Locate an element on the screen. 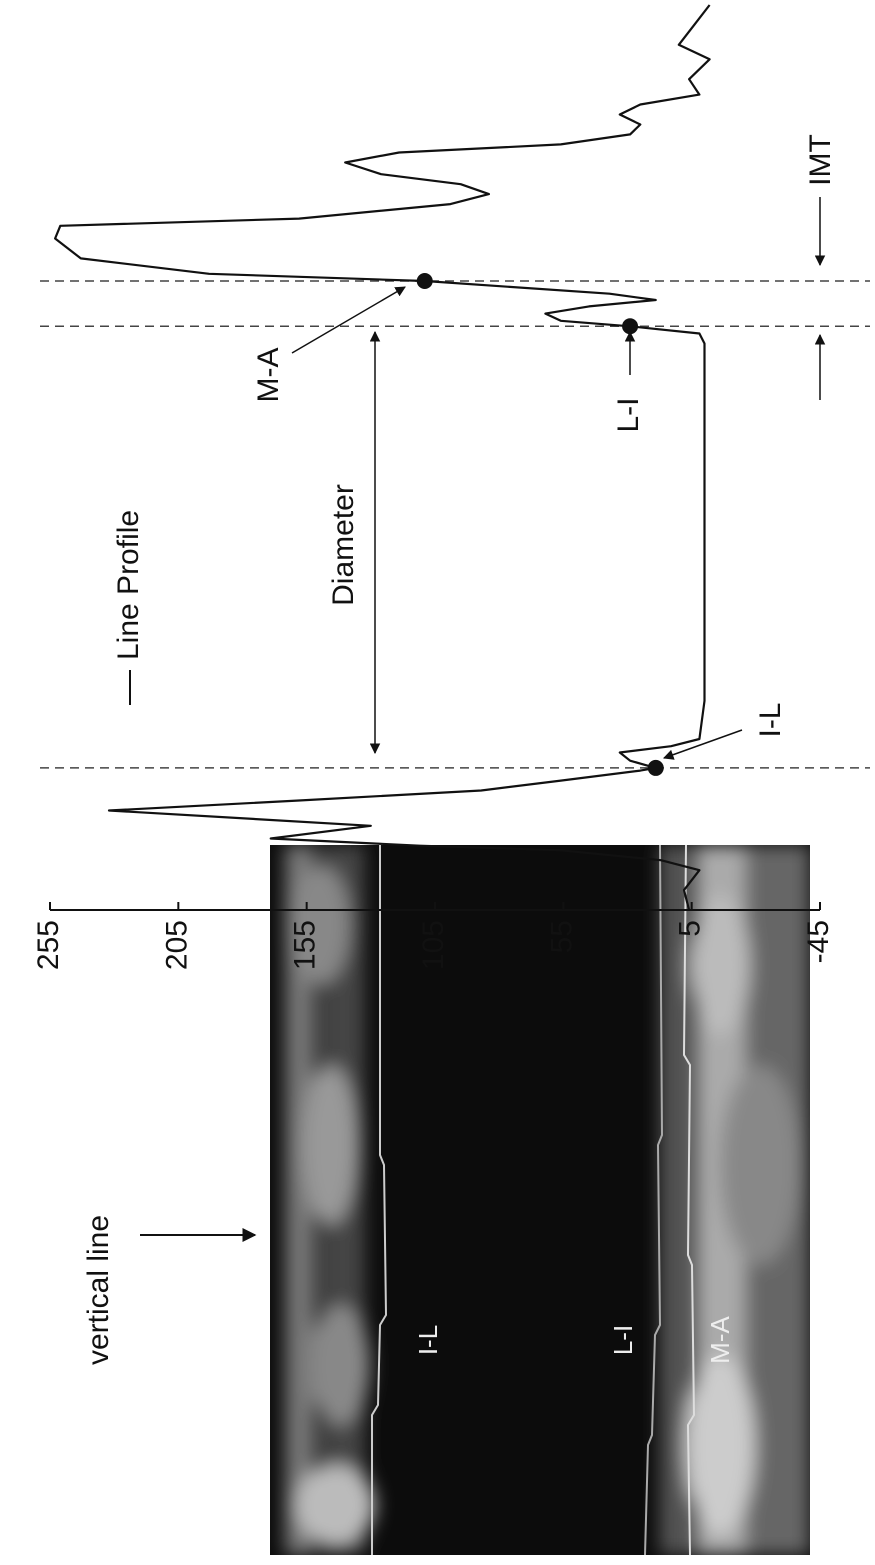 This screenshot has height=1565, width=875. y-tick-label: -45 is located at coordinates (818, 941).